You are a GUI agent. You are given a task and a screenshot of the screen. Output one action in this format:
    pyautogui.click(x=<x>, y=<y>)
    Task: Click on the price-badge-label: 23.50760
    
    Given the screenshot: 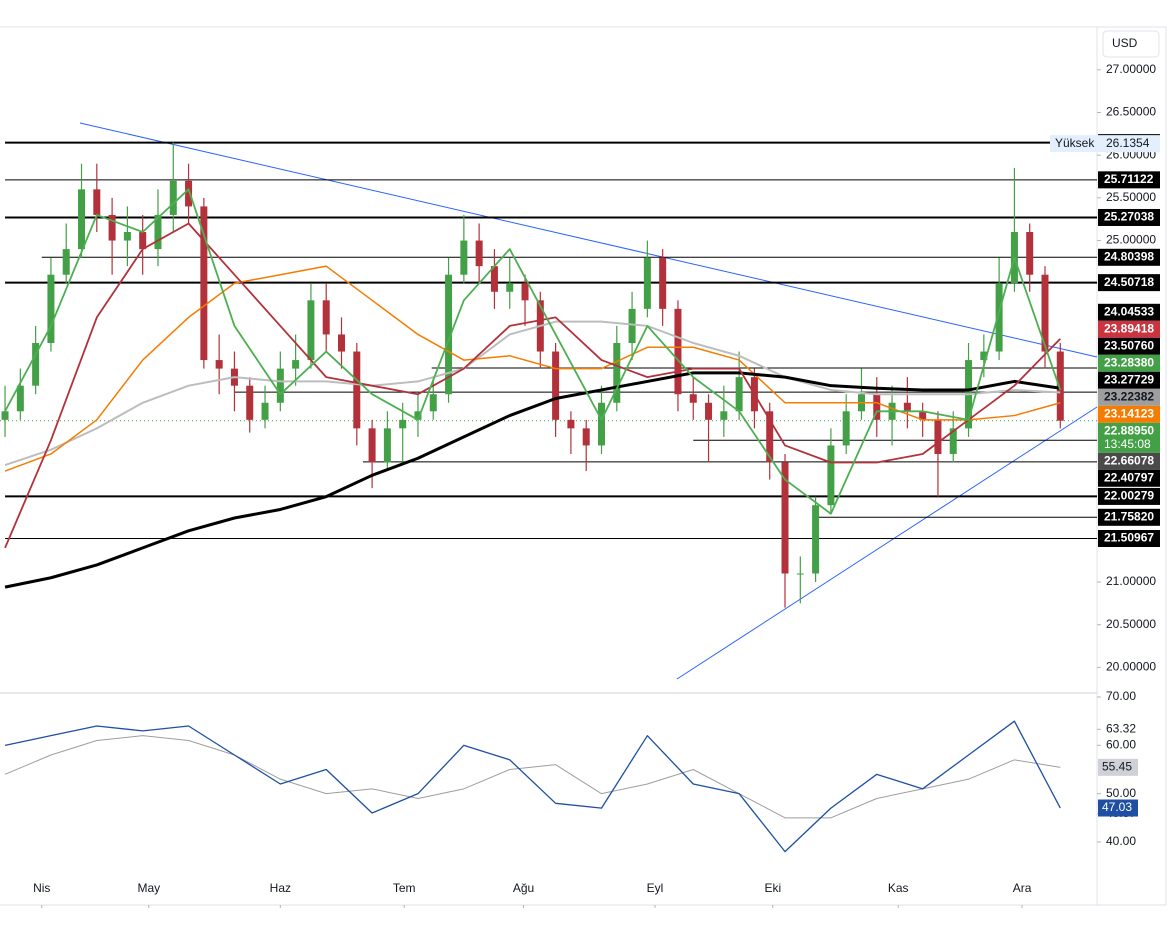 What is the action you would take?
    pyautogui.click(x=1129, y=345)
    